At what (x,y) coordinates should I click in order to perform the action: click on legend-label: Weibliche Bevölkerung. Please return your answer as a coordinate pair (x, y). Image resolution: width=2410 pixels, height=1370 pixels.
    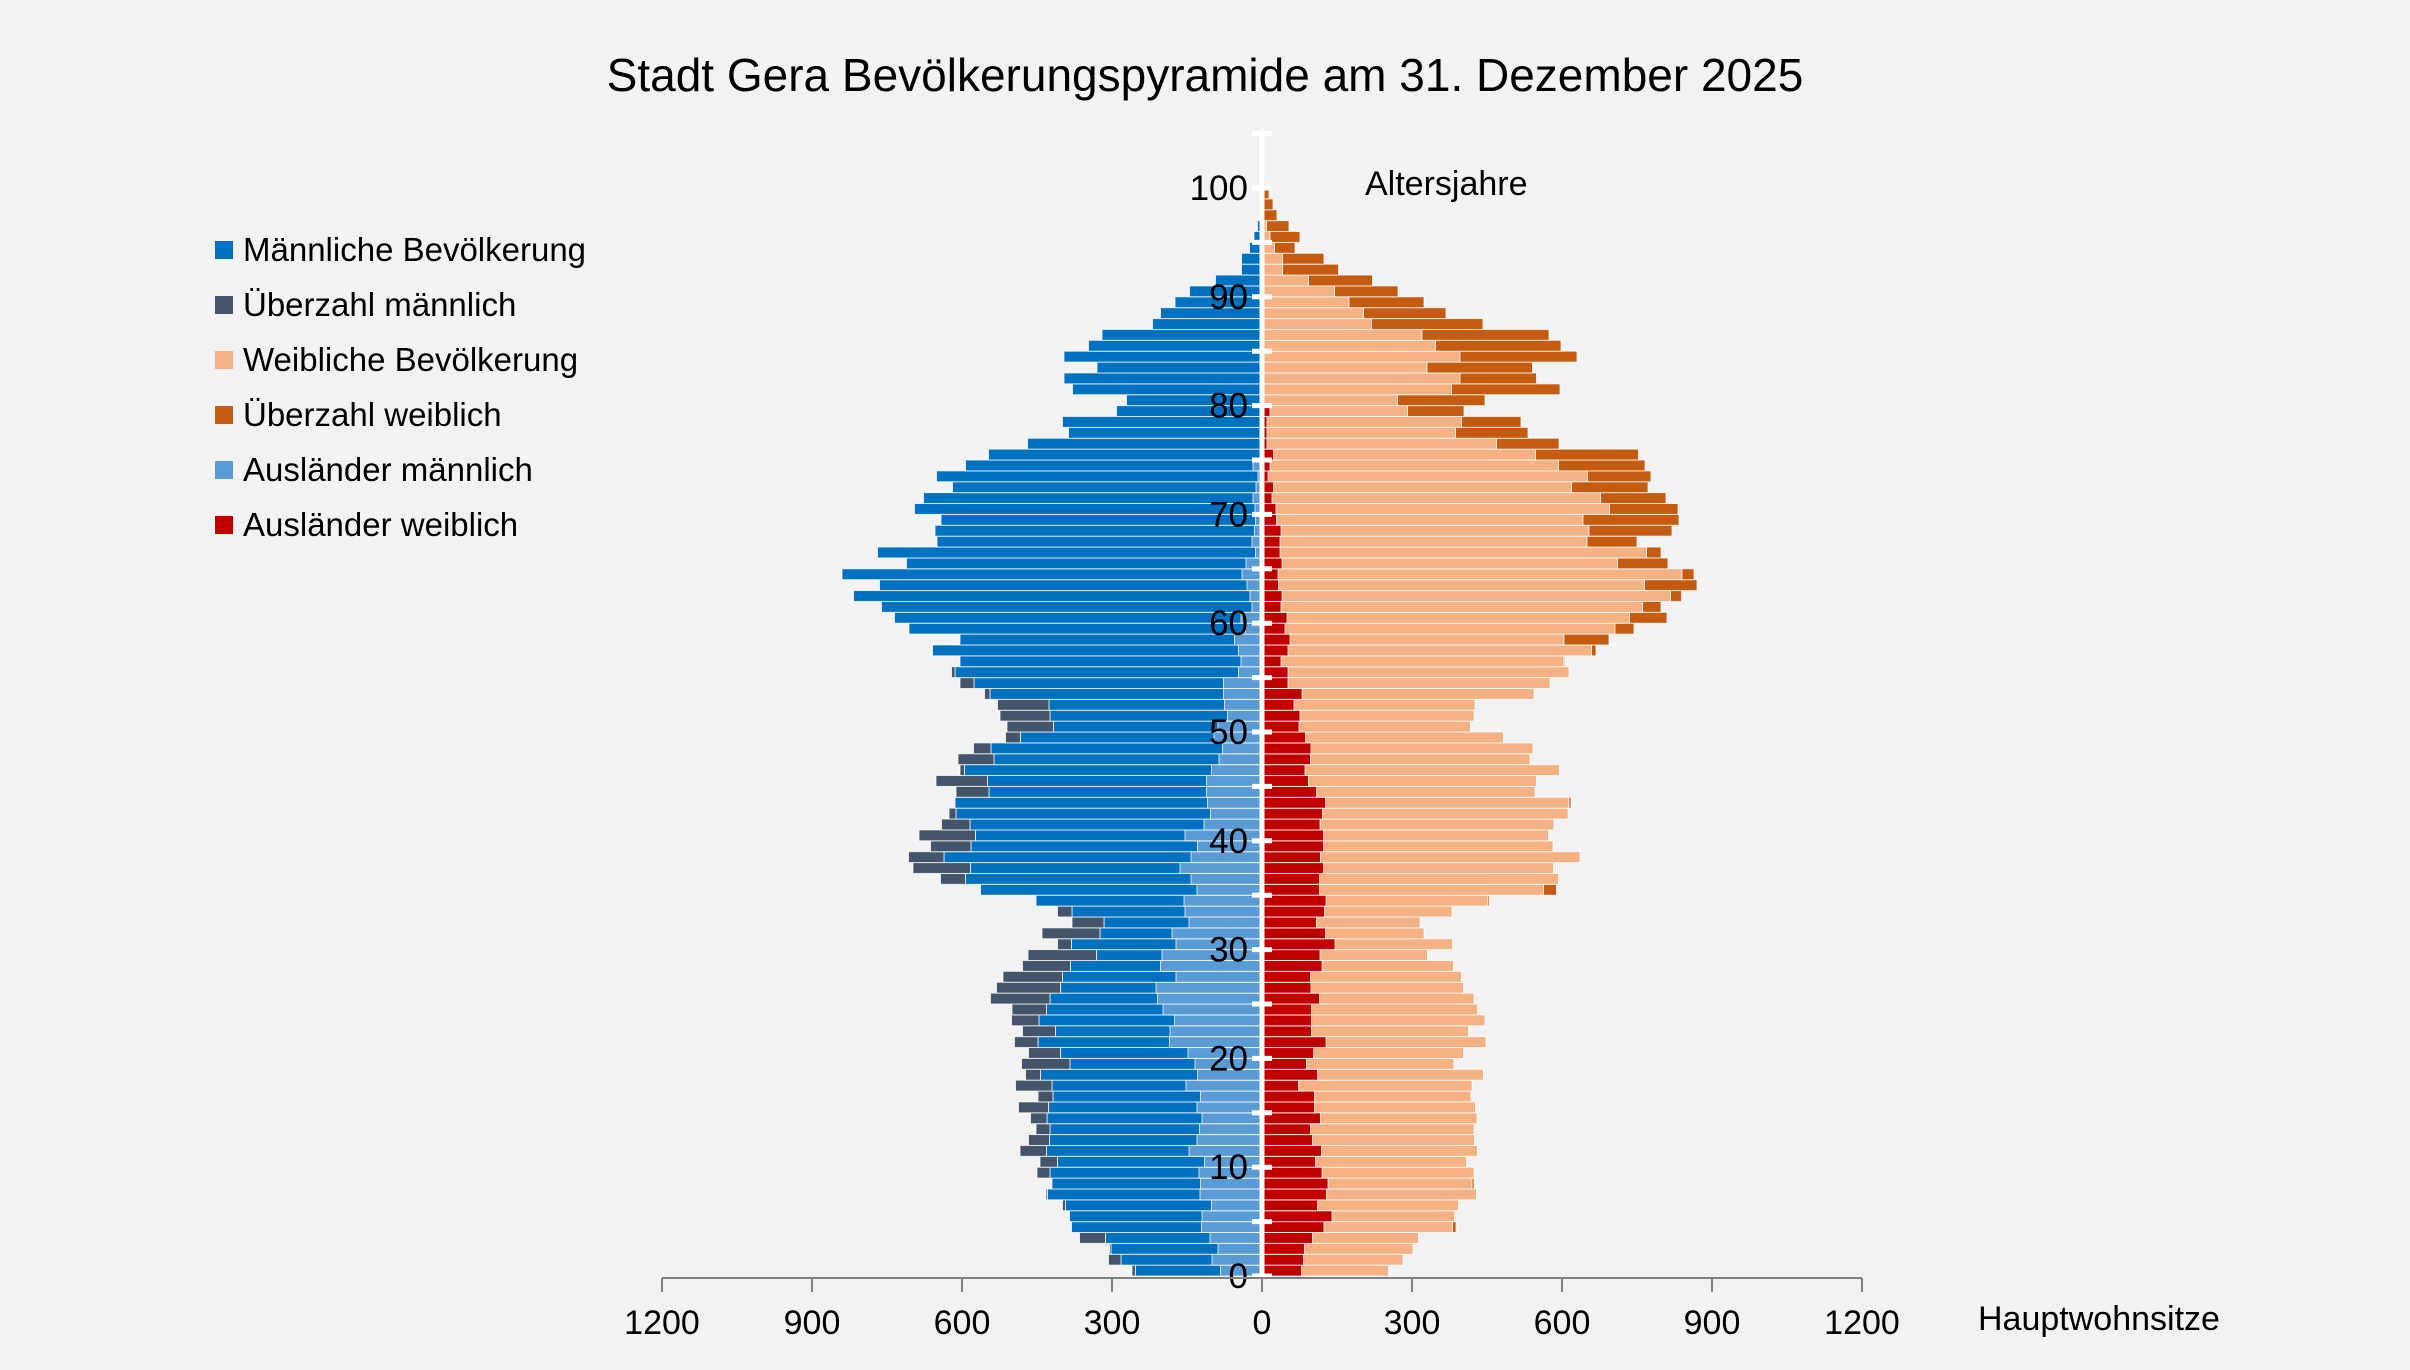
    Looking at the image, I should click on (411, 359).